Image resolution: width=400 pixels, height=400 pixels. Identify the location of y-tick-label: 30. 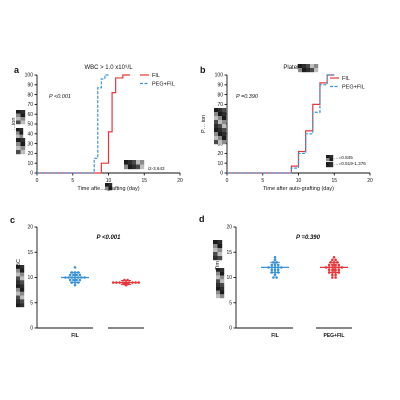
(30, 144).